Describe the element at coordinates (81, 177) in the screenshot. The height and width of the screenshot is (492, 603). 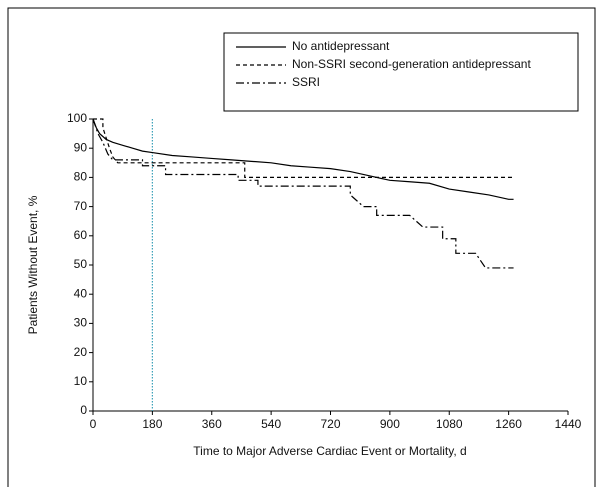
I see `y-tick-label: 80` at that location.